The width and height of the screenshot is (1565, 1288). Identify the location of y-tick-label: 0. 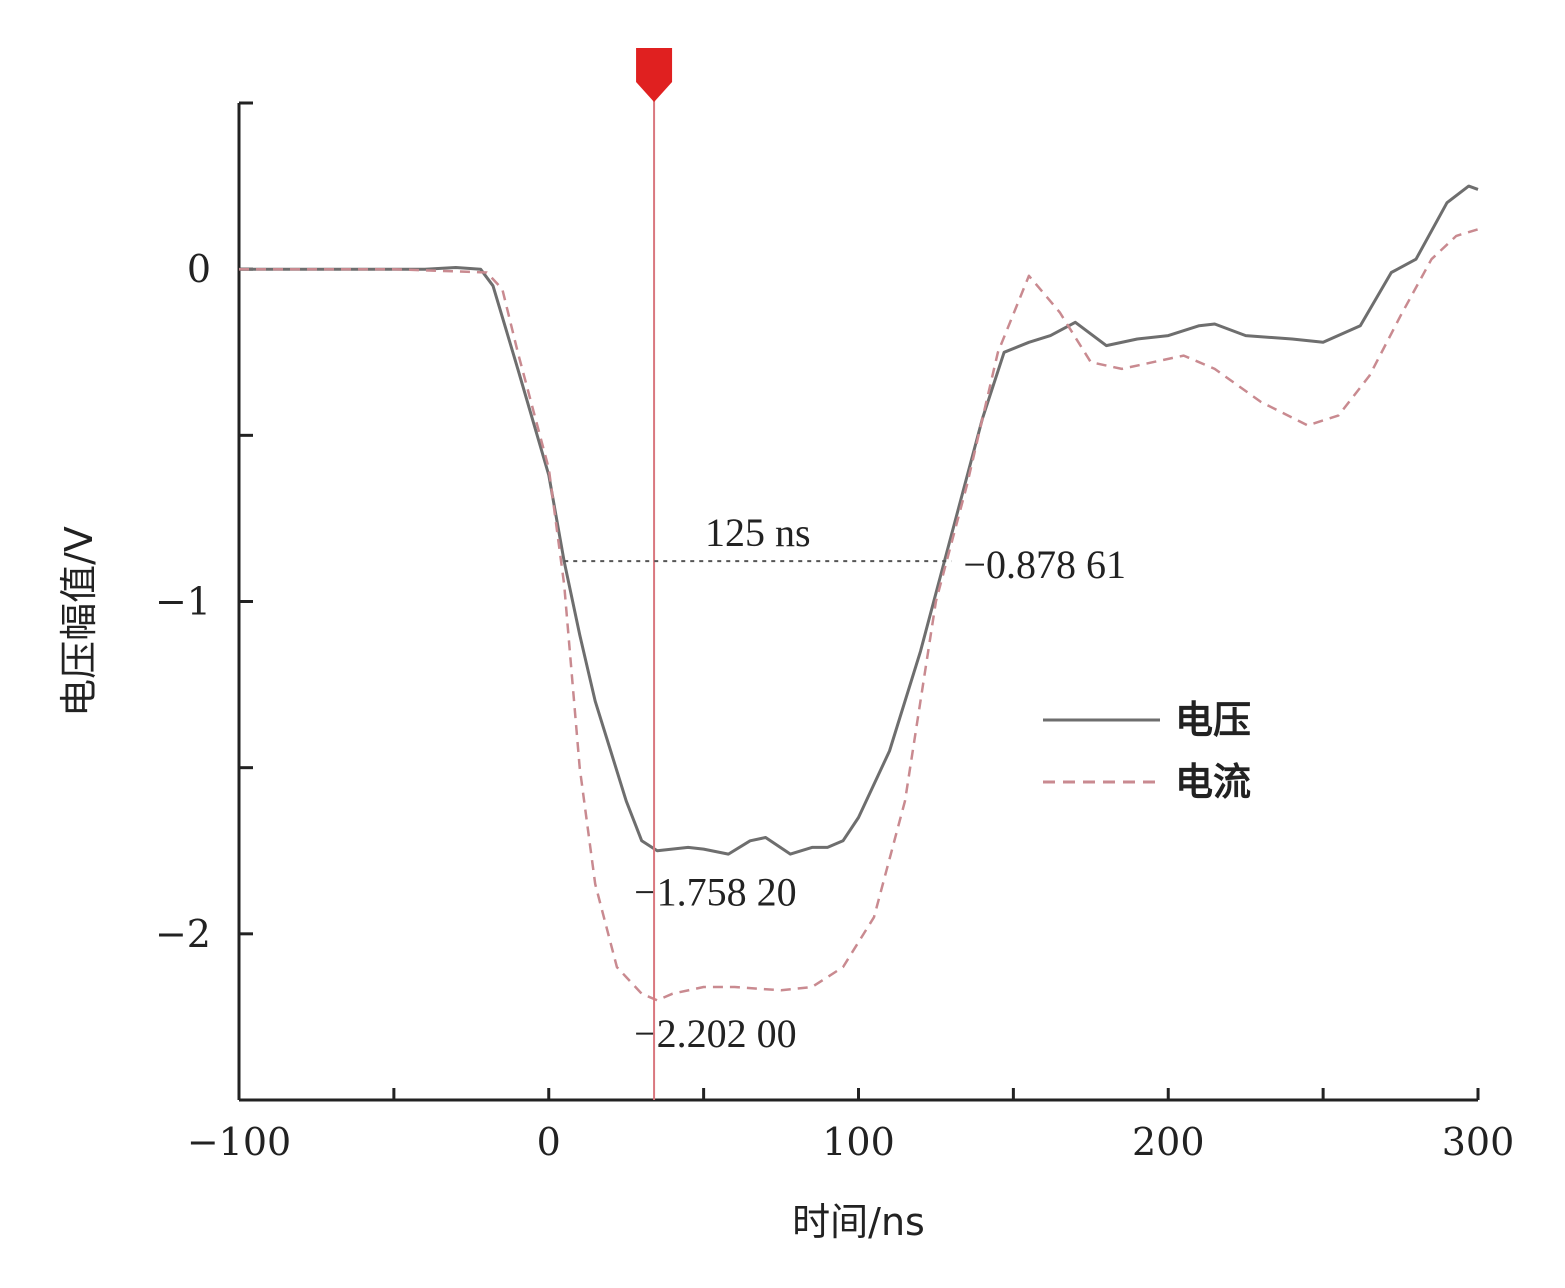
(199, 269).